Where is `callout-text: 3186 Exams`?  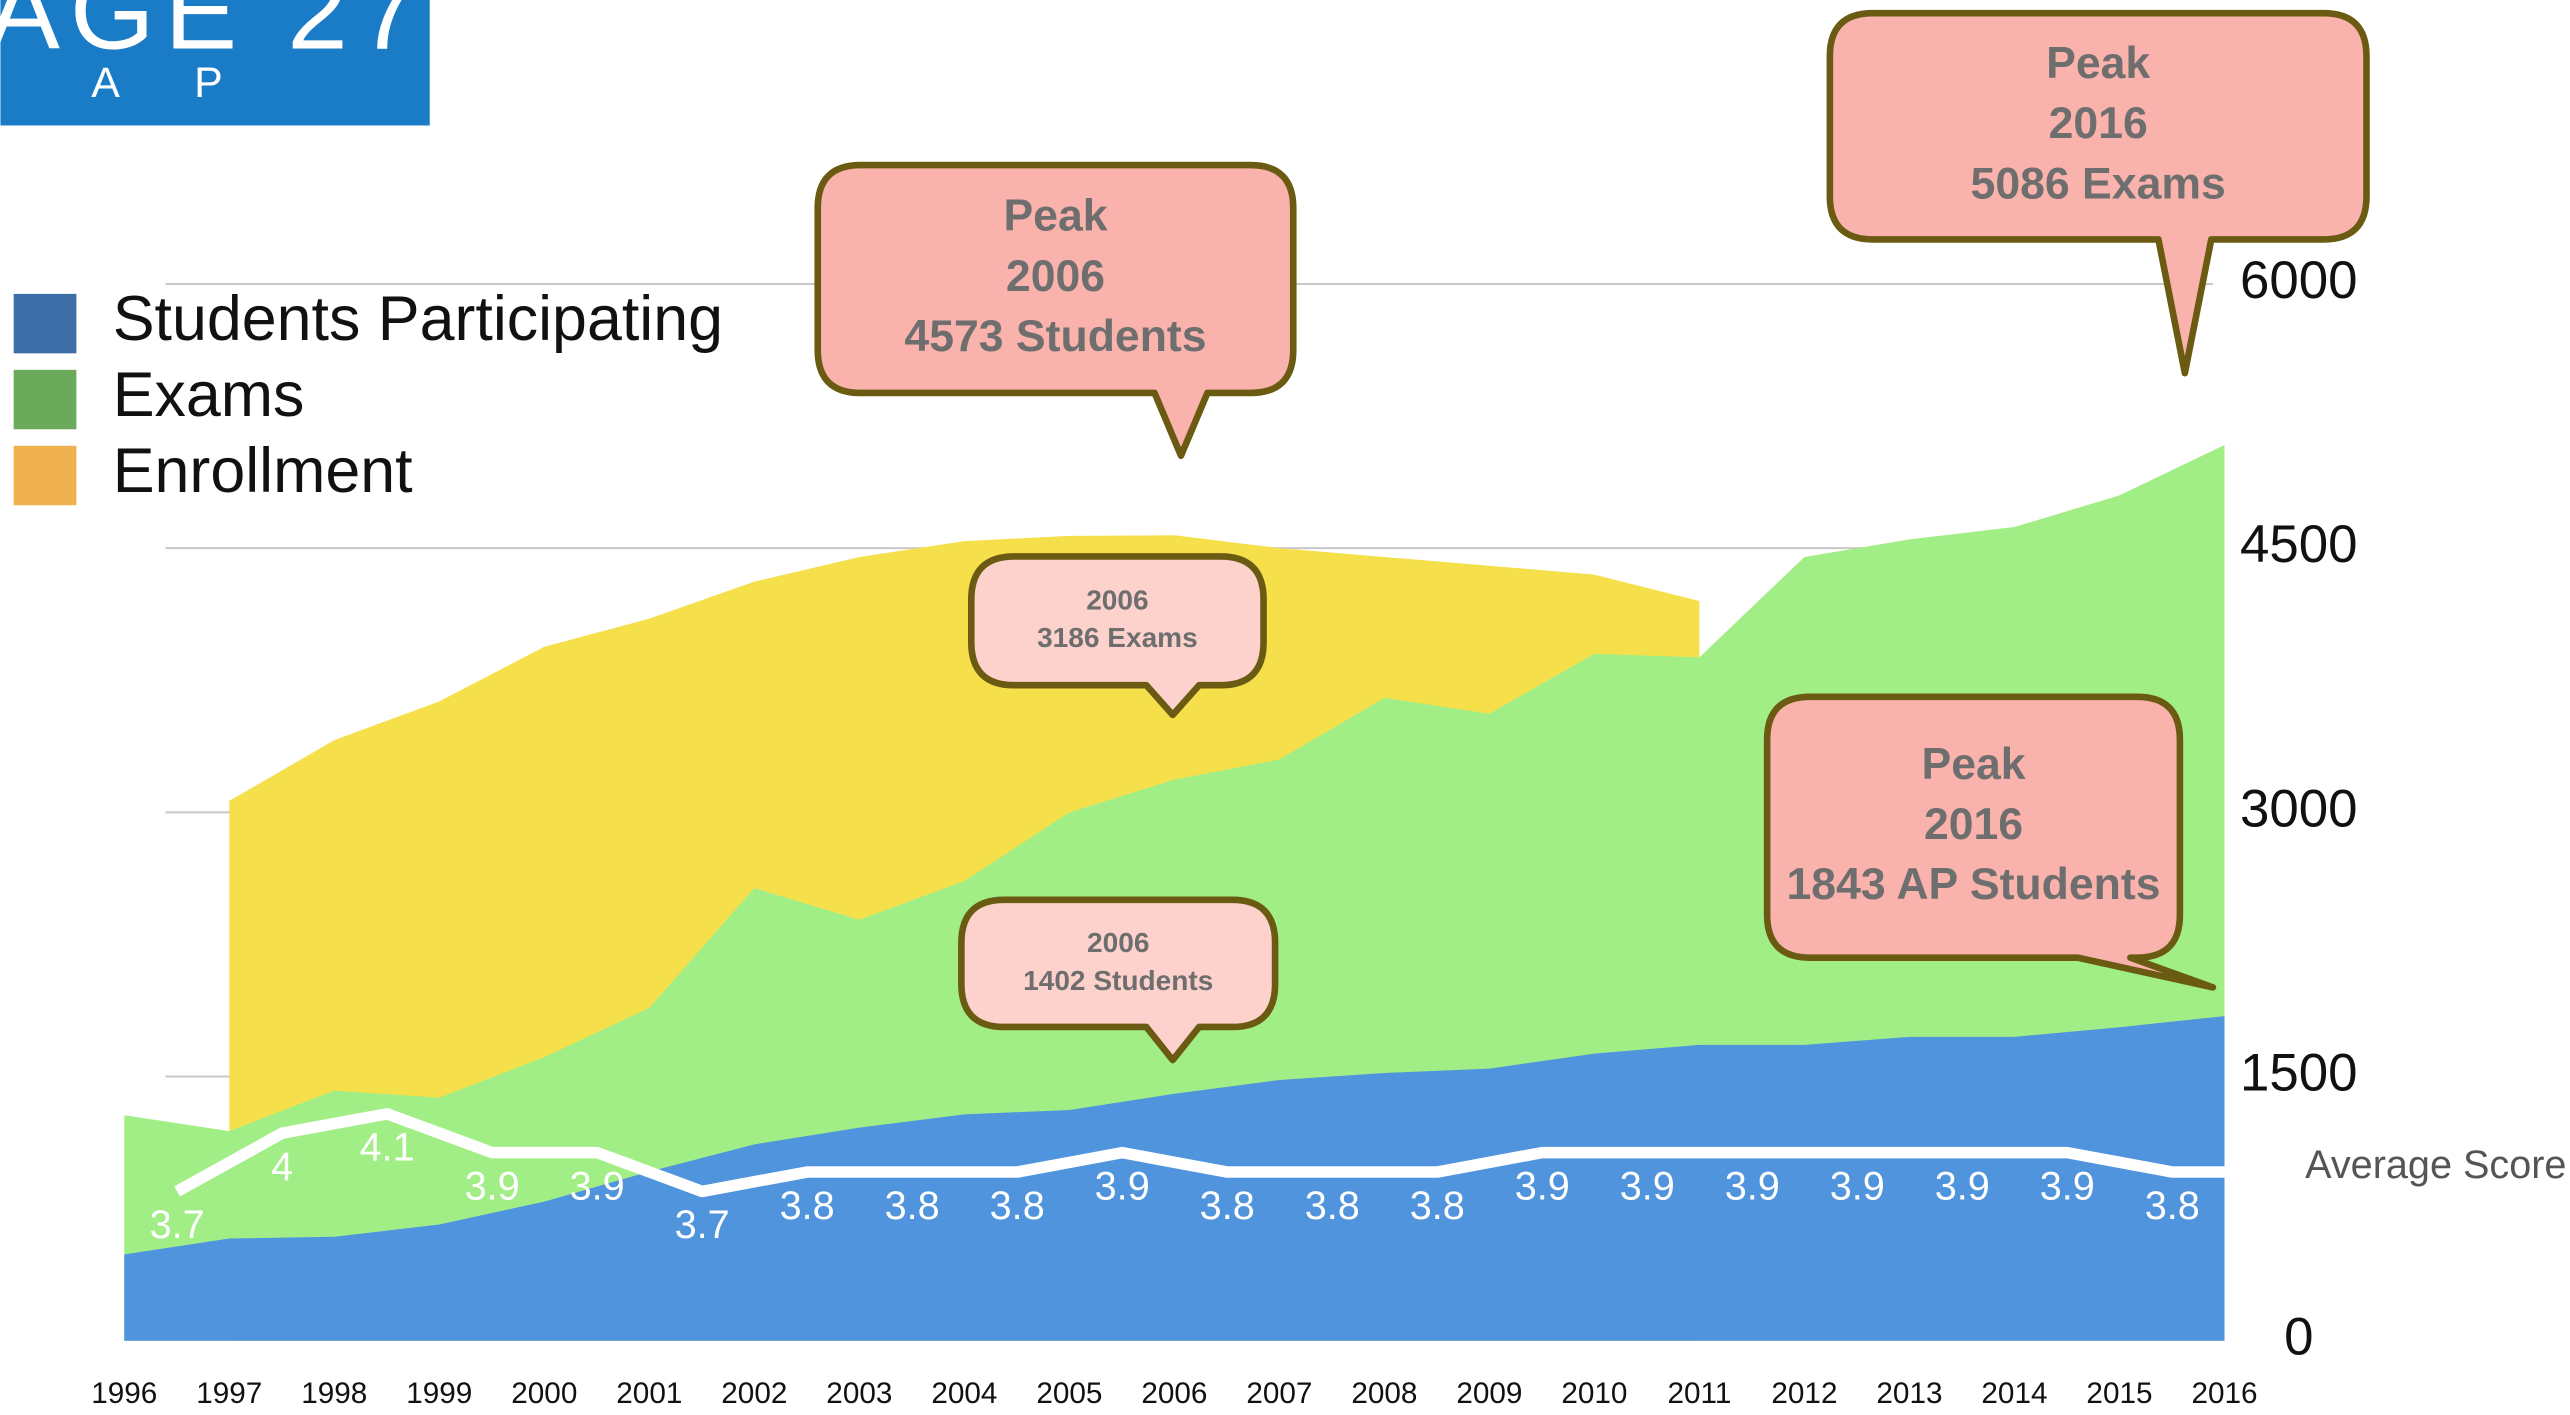
callout-text: 3186 Exams is located at coordinates (1117, 637).